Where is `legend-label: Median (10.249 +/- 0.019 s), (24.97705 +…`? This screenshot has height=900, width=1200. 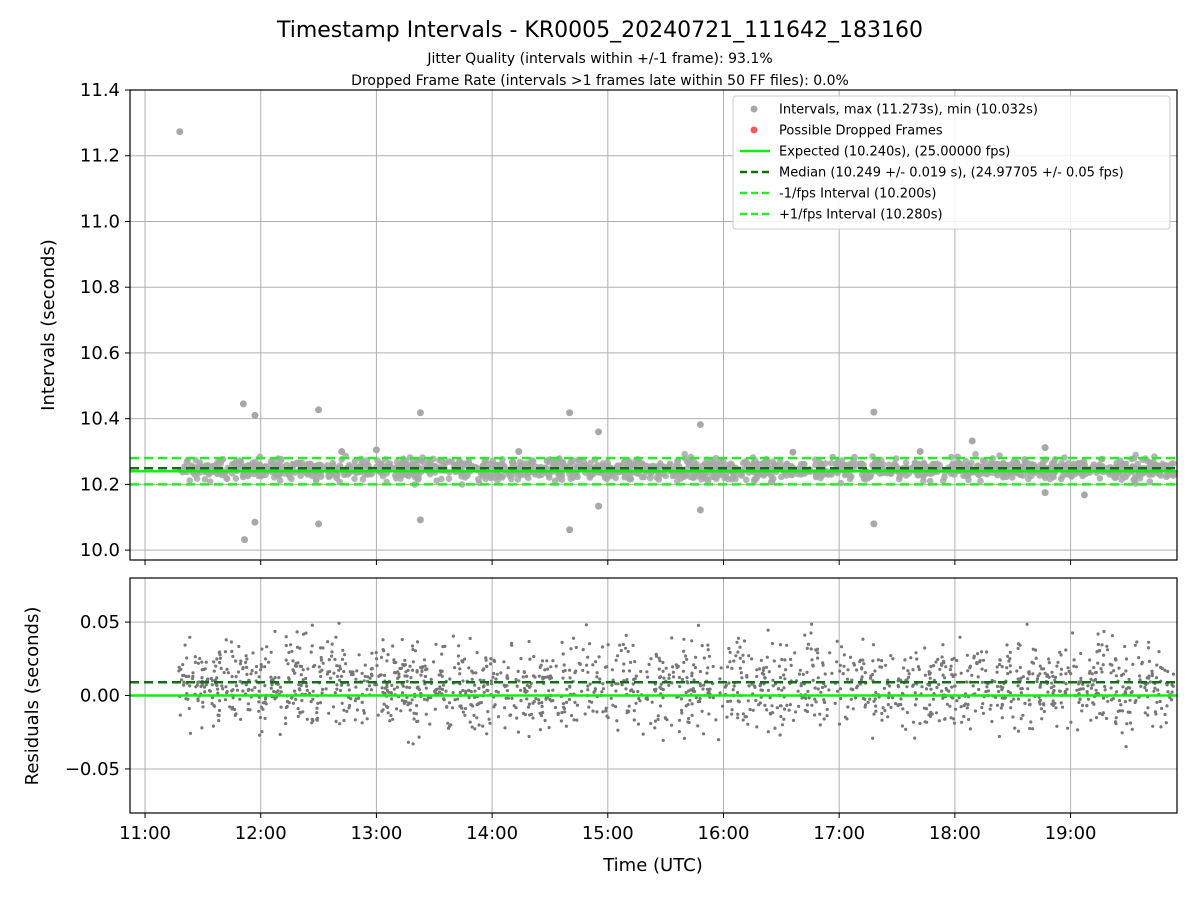 legend-label: Median (10.249 +/- 0.019 s), (24.97705 +… is located at coordinates (951, 173).